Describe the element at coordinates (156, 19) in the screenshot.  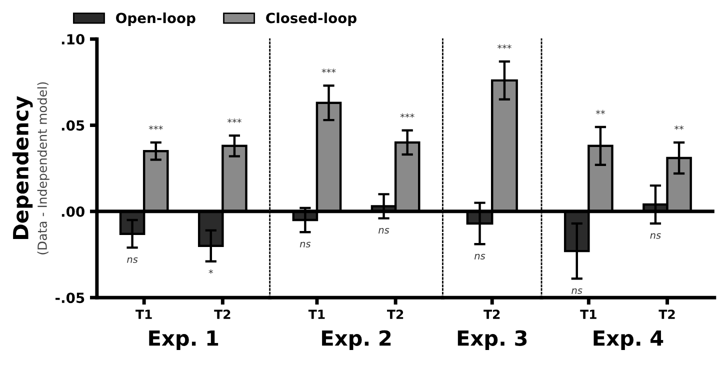
I see `legend-label: Open-loop` at that location.